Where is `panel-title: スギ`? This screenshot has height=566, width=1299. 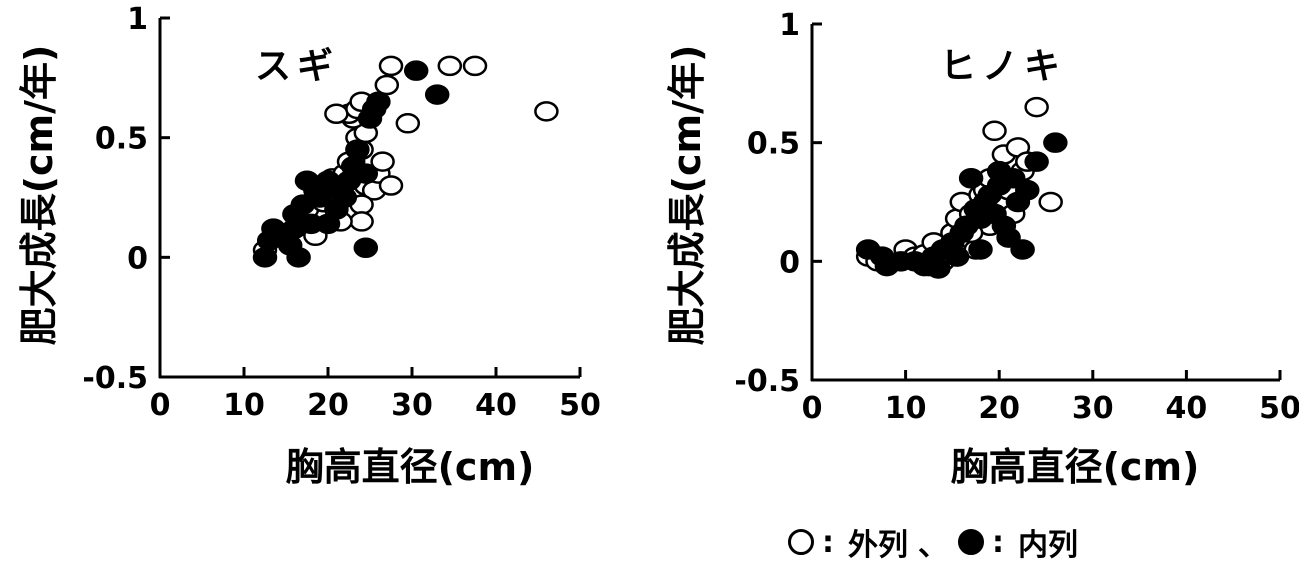 panel-title: スギ is located at coordinates (297, 66).